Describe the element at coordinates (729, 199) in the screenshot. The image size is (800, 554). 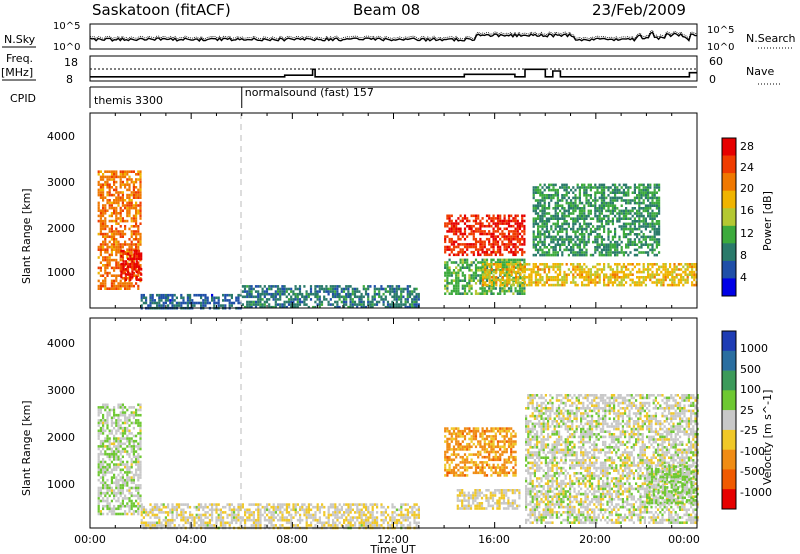
I see `colorbar-segment` at that location.